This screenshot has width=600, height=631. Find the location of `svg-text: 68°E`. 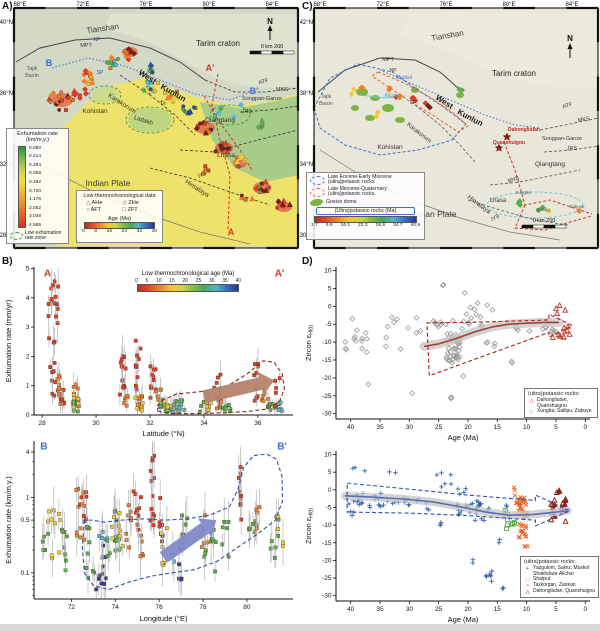

svg-text: 68°E is located at coordinates (319, 5).